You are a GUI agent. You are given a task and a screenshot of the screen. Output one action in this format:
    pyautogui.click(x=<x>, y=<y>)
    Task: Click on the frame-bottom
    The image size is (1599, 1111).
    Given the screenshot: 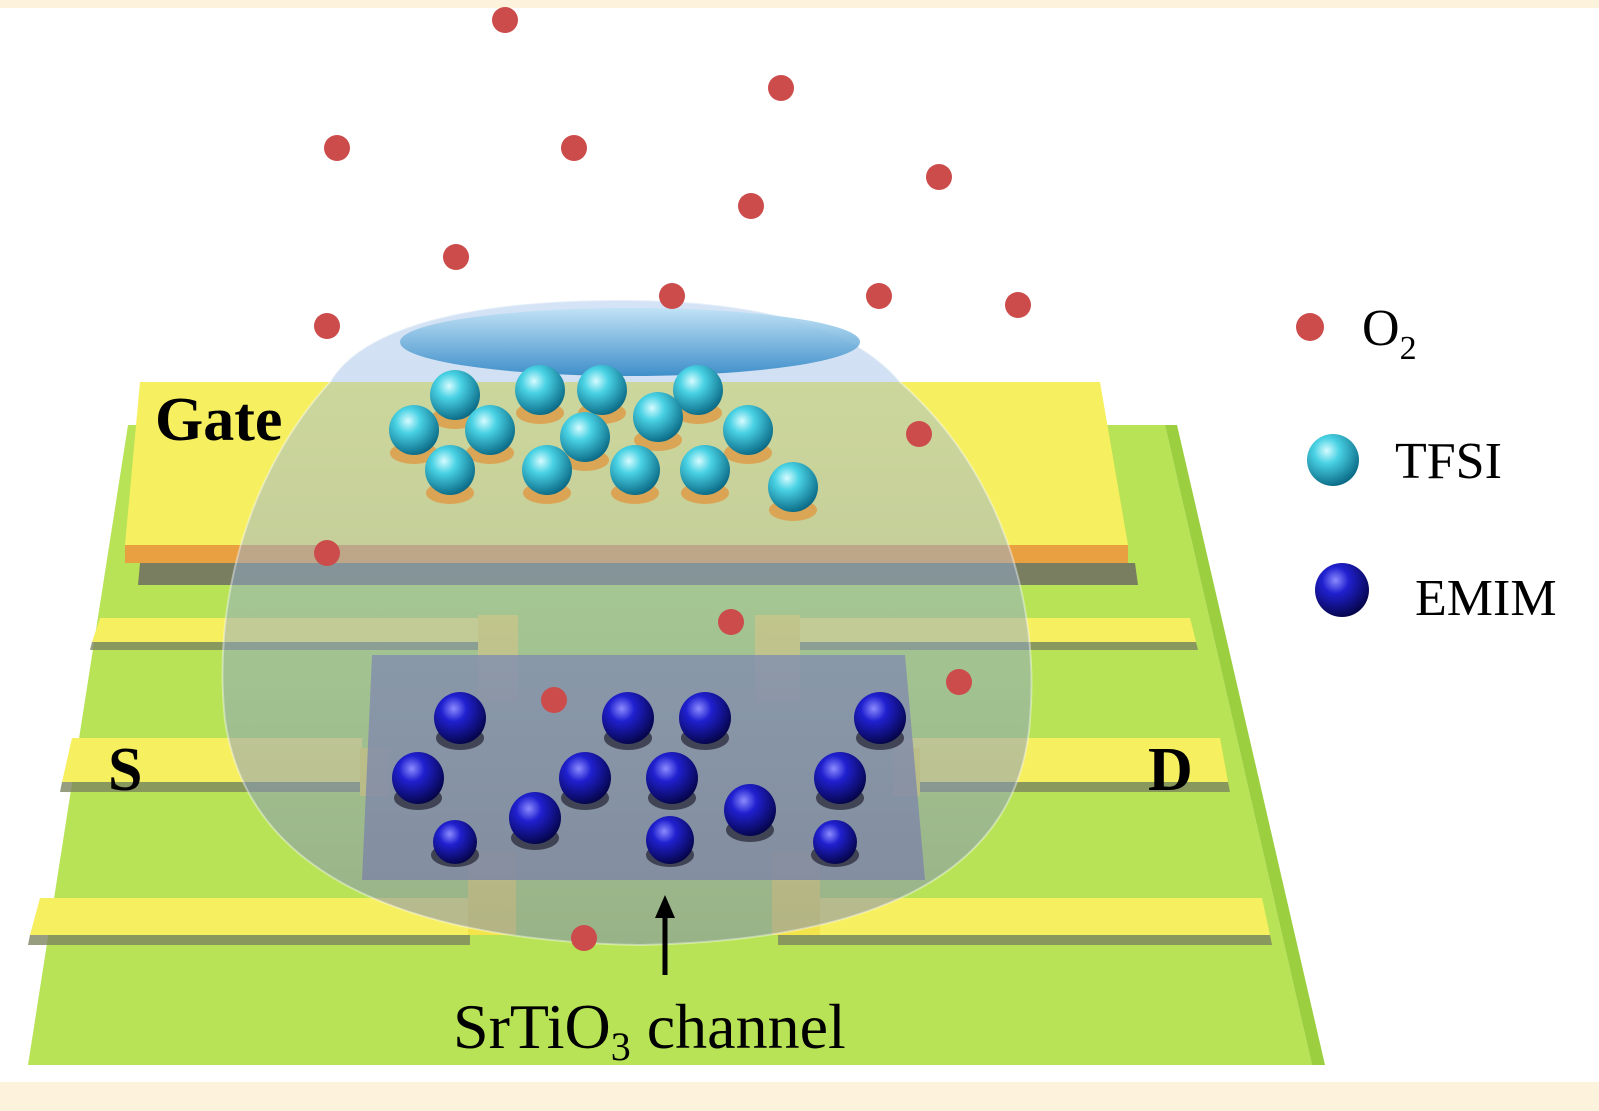 What is the action you would take?
    pyautogui.click(x=799, y=1096)
    